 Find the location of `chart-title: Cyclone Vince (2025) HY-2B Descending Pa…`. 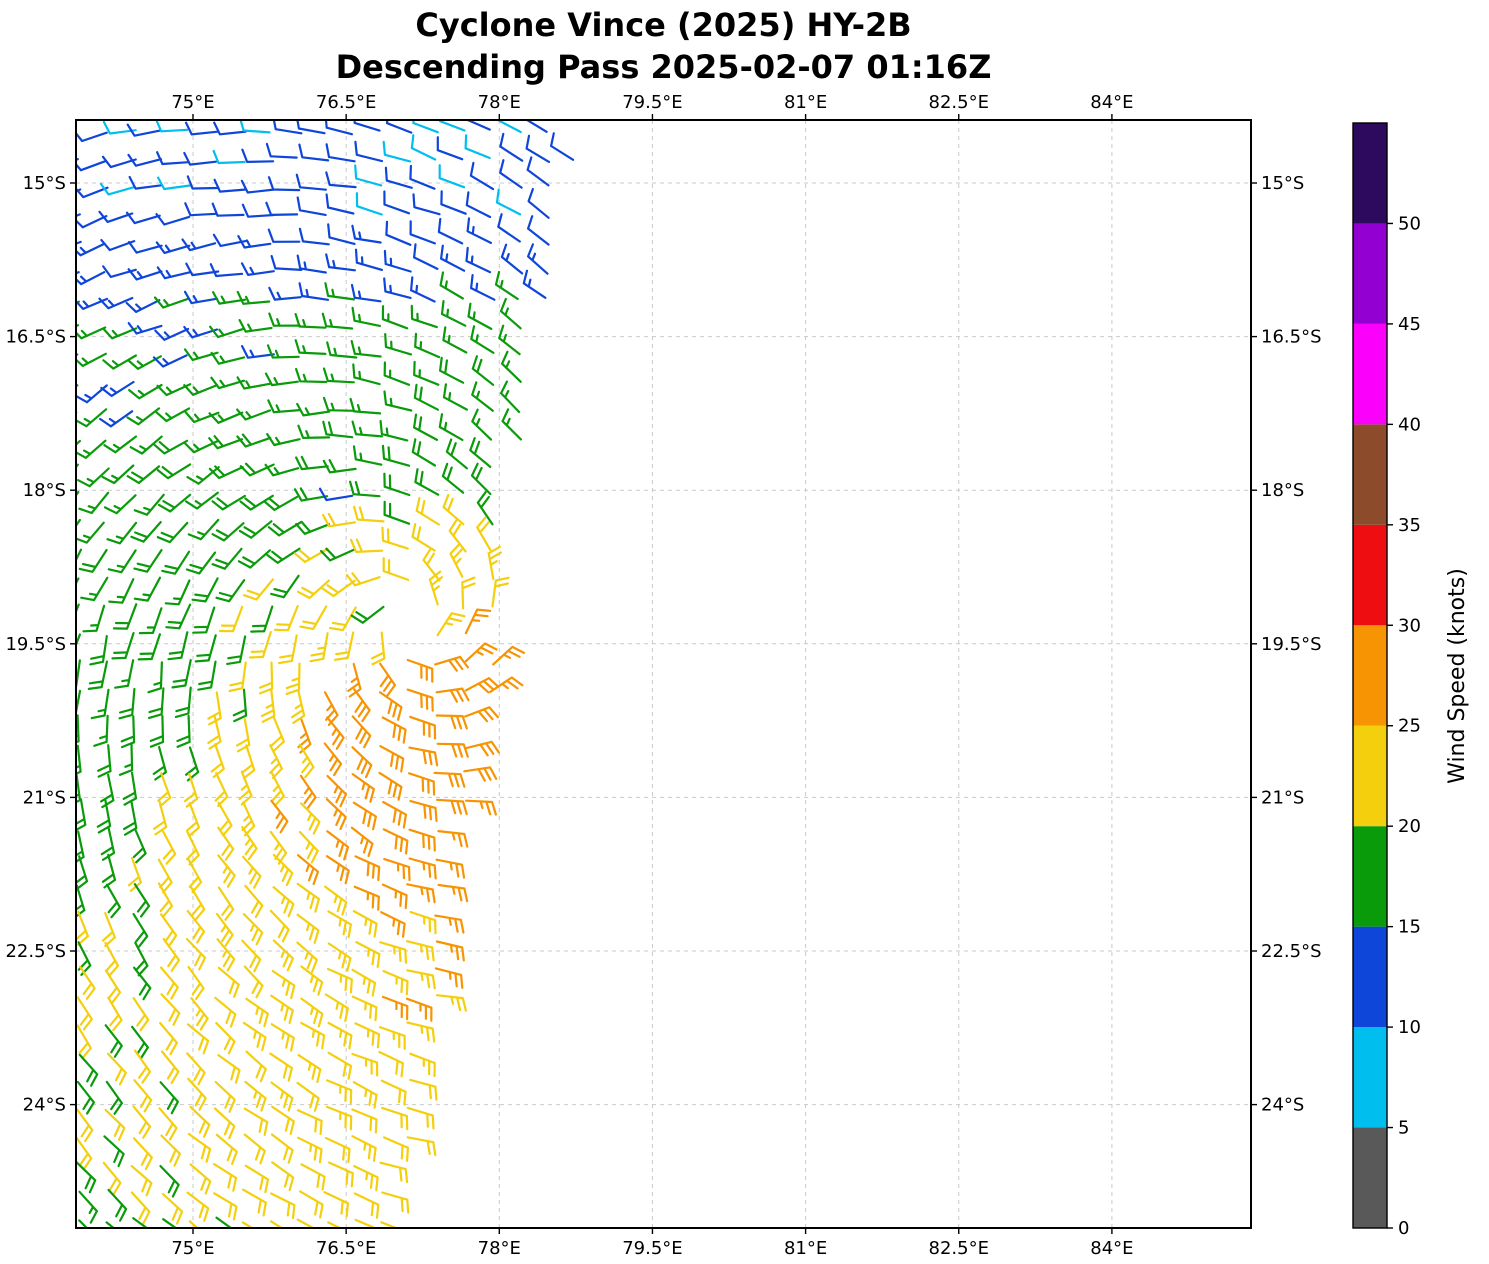

chart-title: Cyclone Vince (2025) HY-2B Descending Pa… is located at coordinates (663, 46).